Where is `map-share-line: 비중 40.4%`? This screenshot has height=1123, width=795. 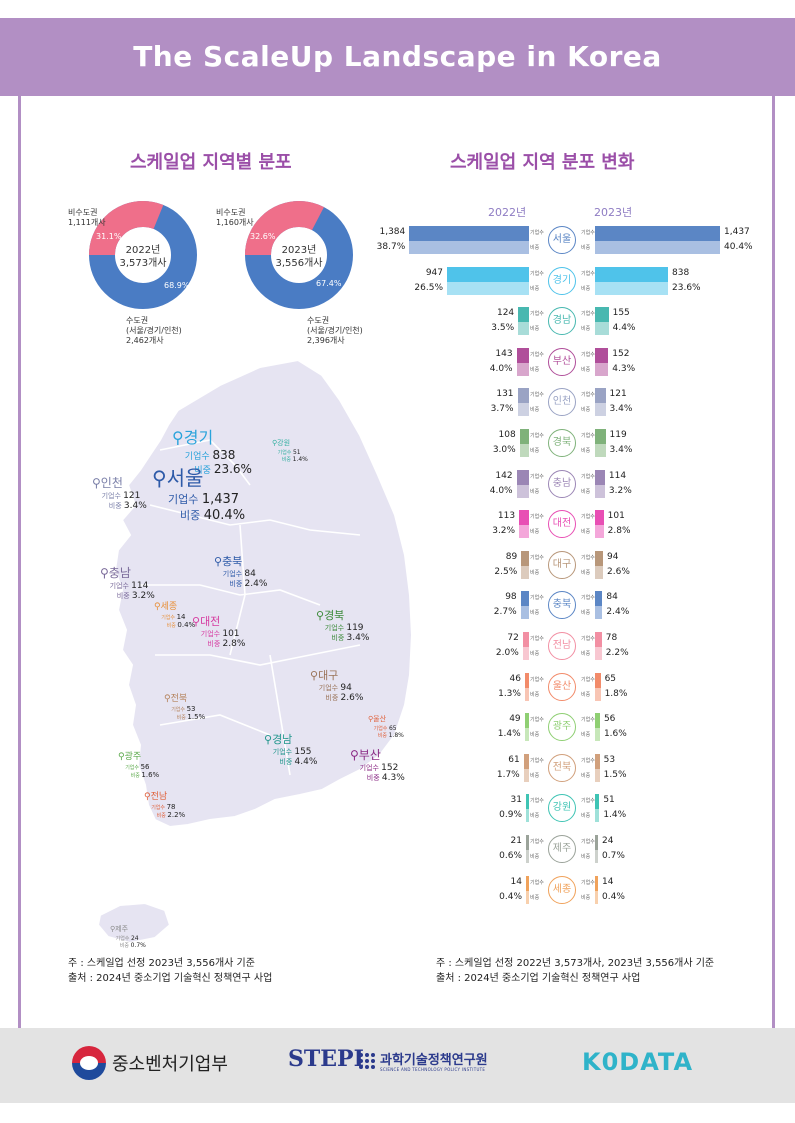 map-share-line: 비중 40.4% is located at coordinates (198, 515).